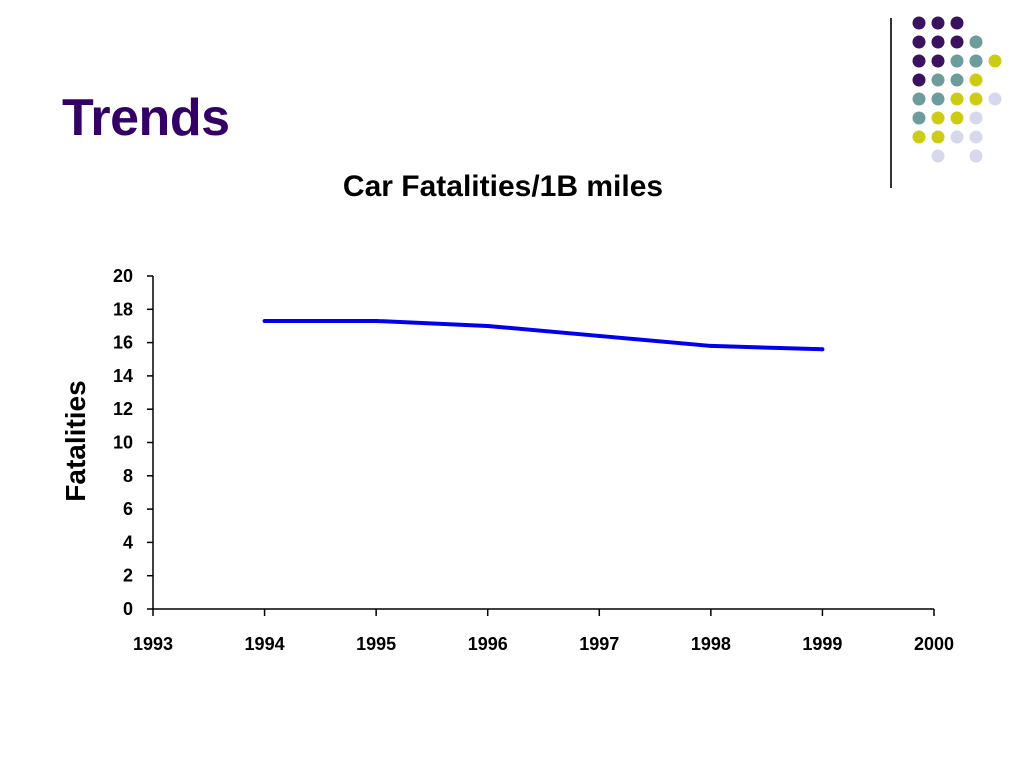 The height and width of the screenshot is (768, 1024). Describe the element at coordinates (128, 509) in the screenshot. I see `y-tick-label: 6` at that location.